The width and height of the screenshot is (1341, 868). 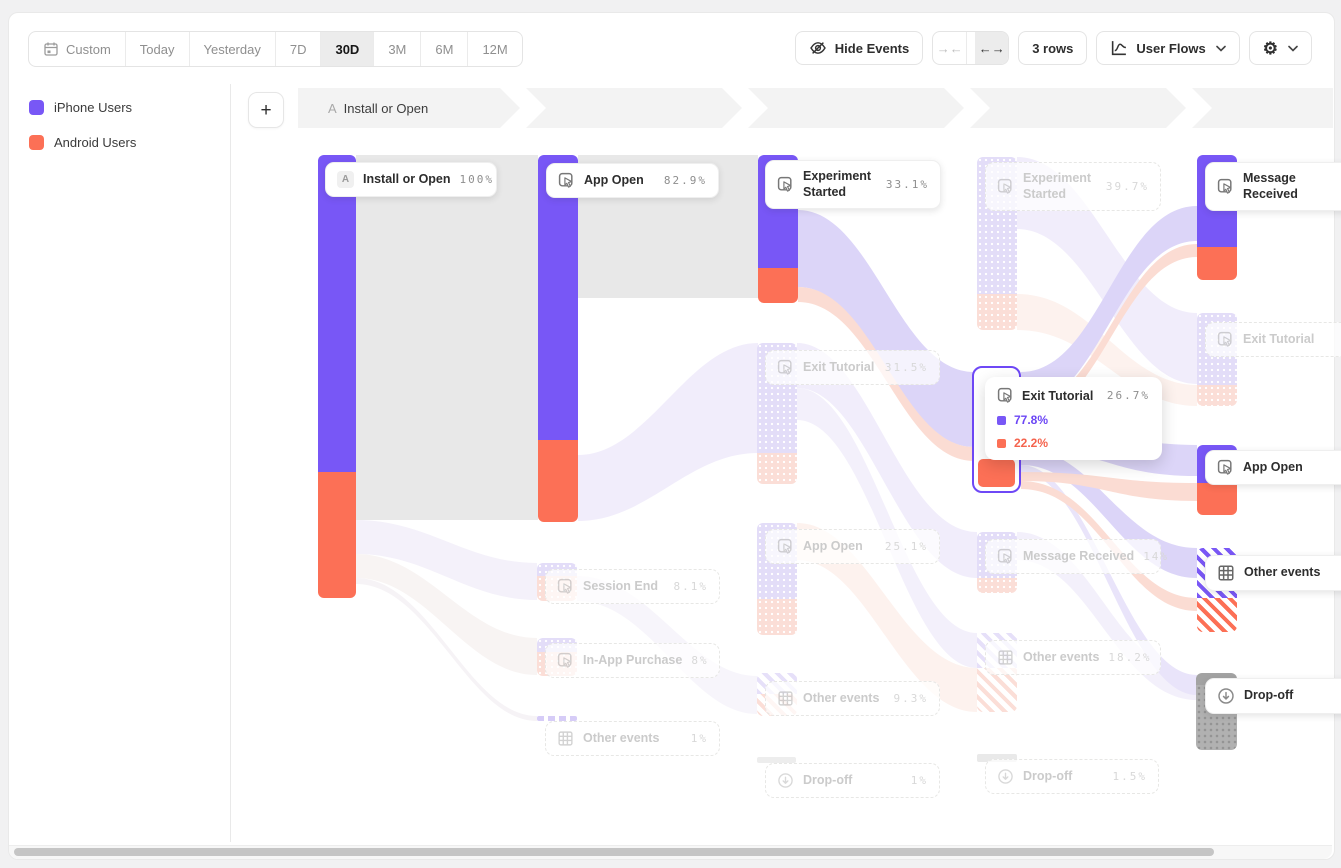 I want to click on node-card-drop-off-ghost: Drop-off 1%, so click(x=852, y=780).